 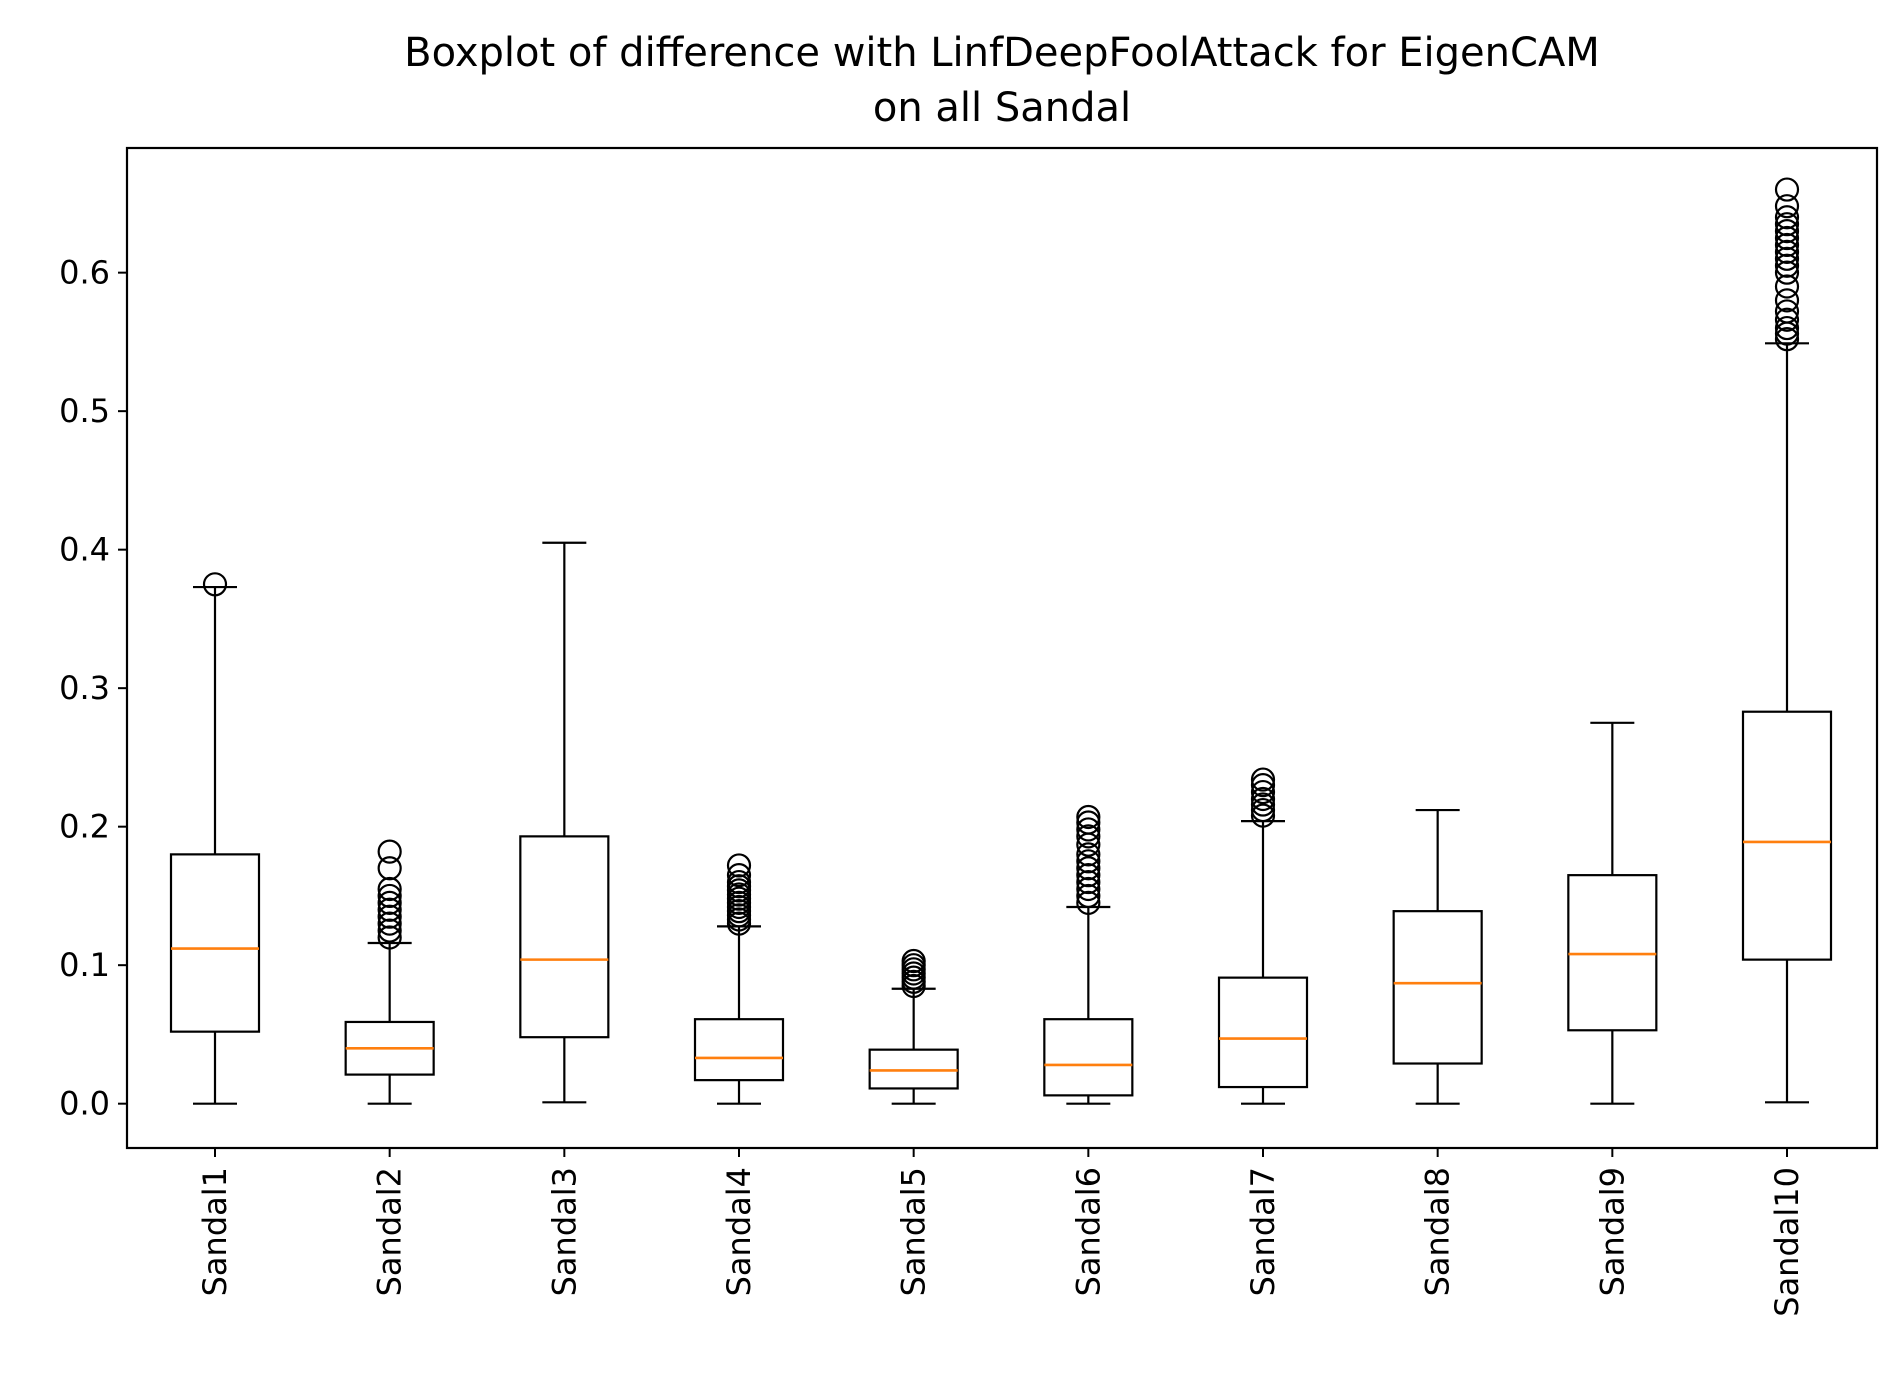 What do you see at coordinates (564, 822) in the screenshot?
I see `box-sandal3` at bounding box center [564, 822].